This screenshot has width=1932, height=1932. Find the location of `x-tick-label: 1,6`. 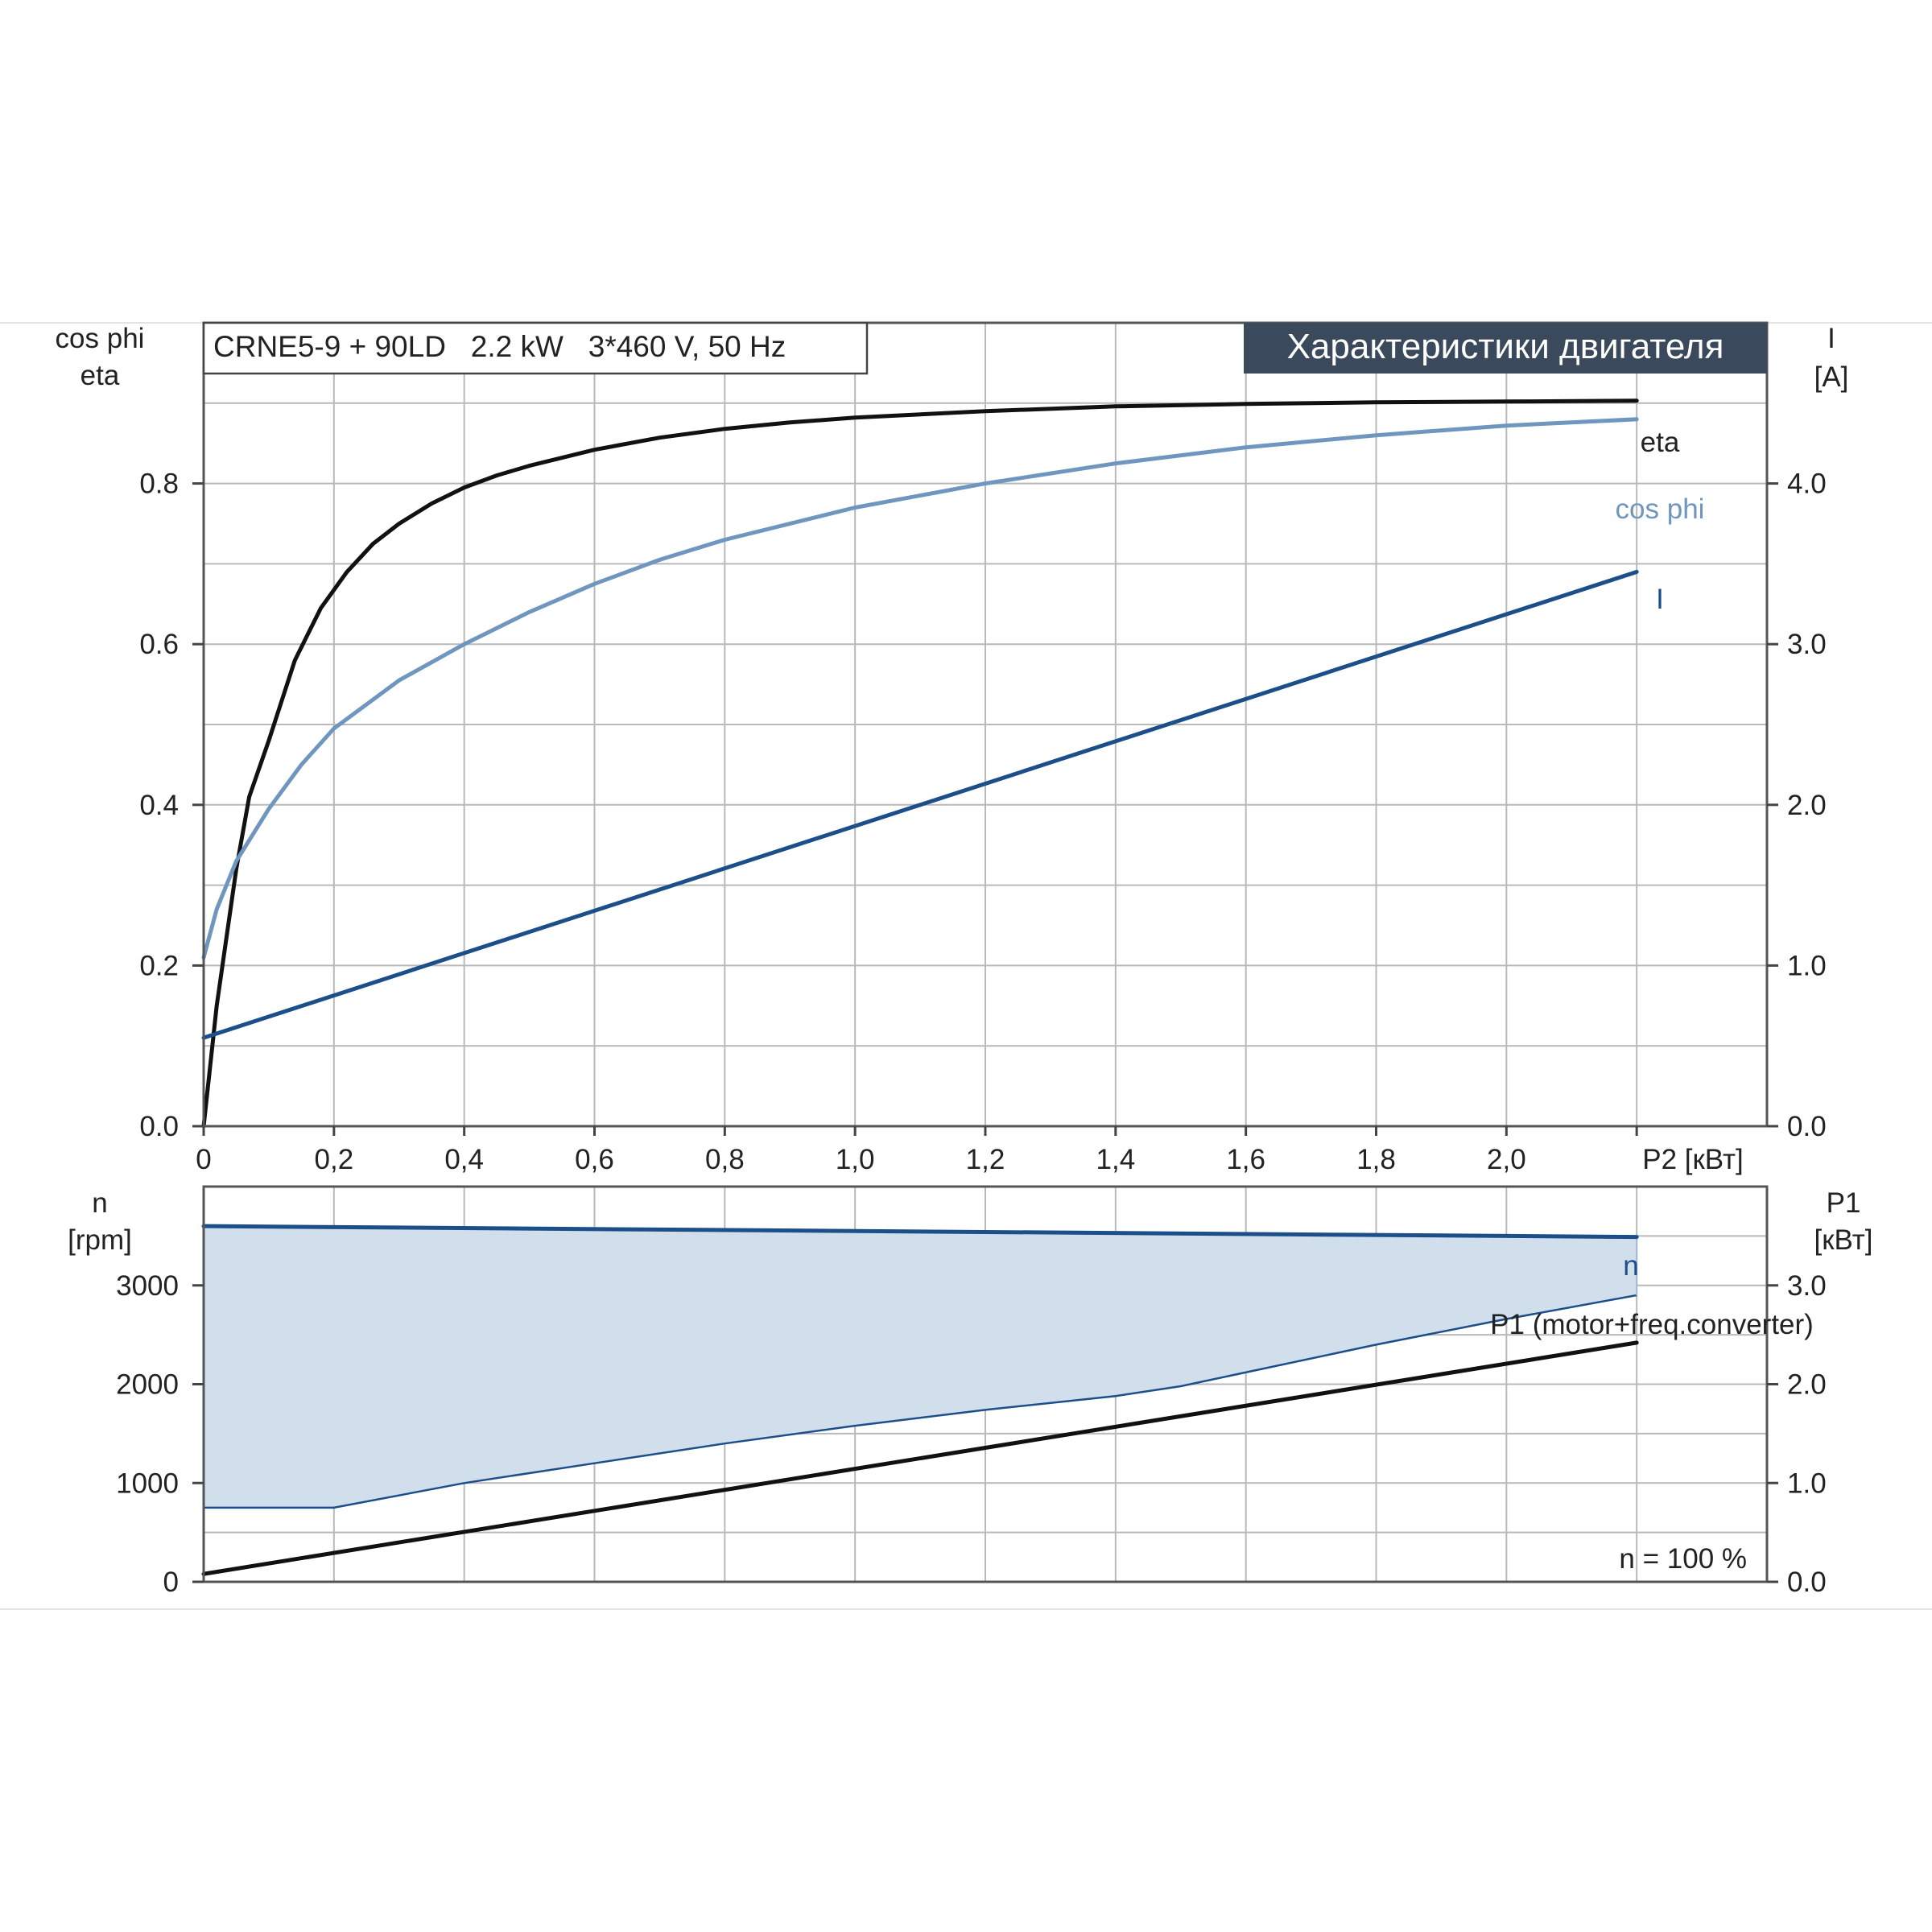

x-tick-label: 1,6 is located at coordinates (1245, 1159).